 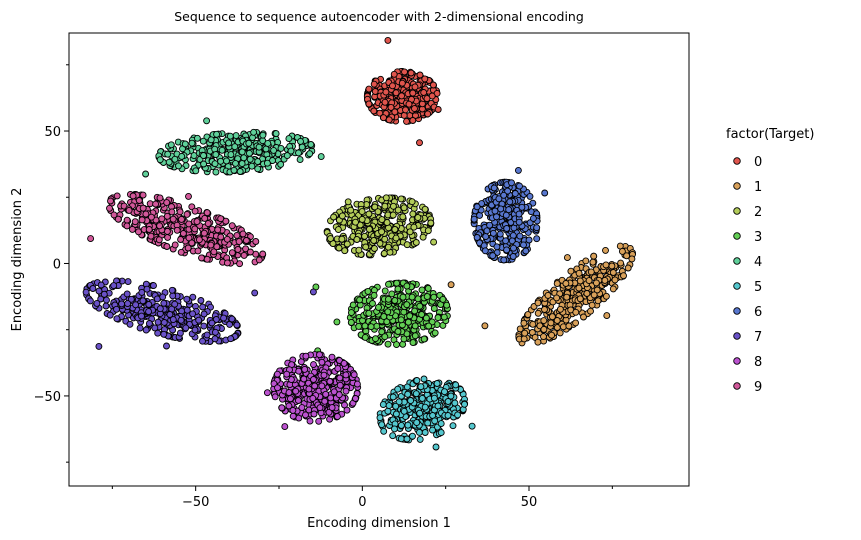 I want to click on legend-label-5: 5, so click(x=758, y=287).